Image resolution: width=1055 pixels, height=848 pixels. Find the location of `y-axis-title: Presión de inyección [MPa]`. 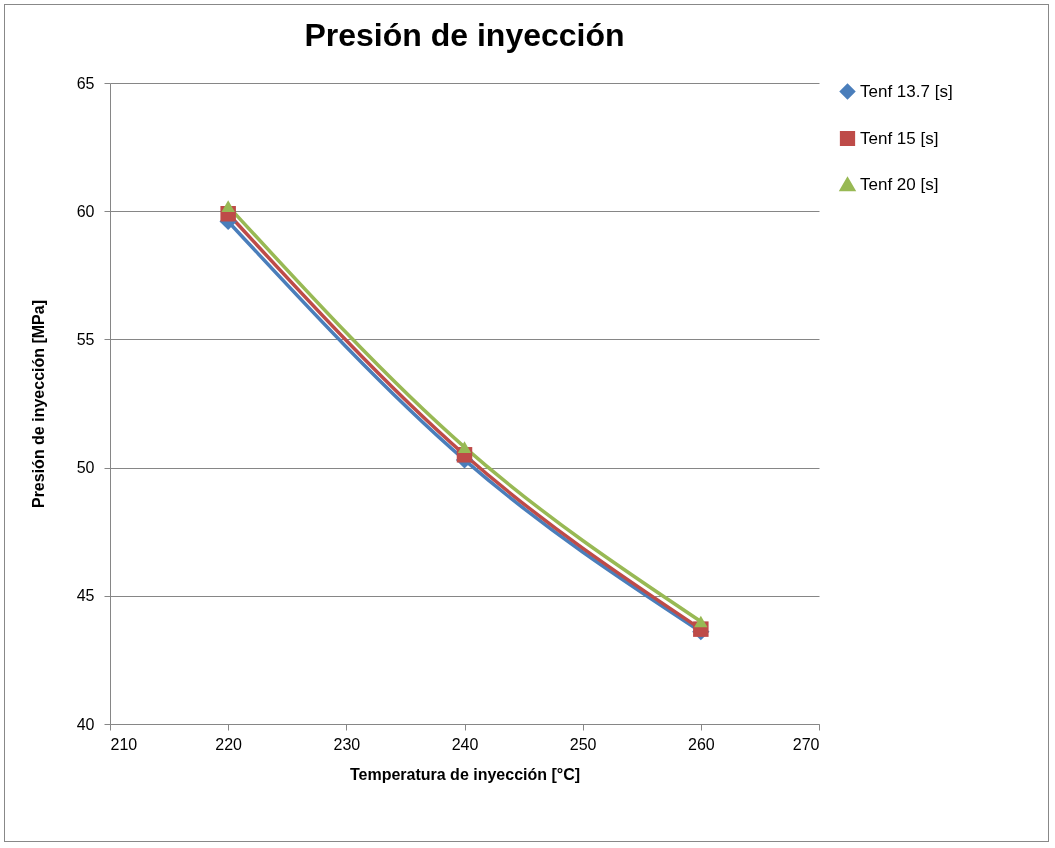

y-axis-title: Presión de inyección [MPa] is located at coordinates (38, 404).